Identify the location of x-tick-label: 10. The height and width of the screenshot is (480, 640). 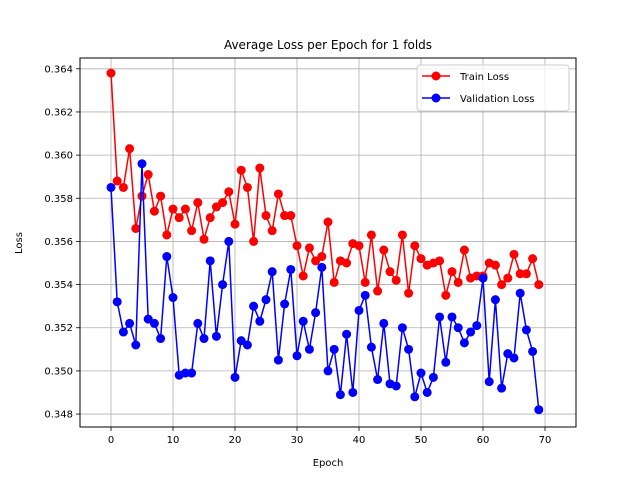
(173, 440).